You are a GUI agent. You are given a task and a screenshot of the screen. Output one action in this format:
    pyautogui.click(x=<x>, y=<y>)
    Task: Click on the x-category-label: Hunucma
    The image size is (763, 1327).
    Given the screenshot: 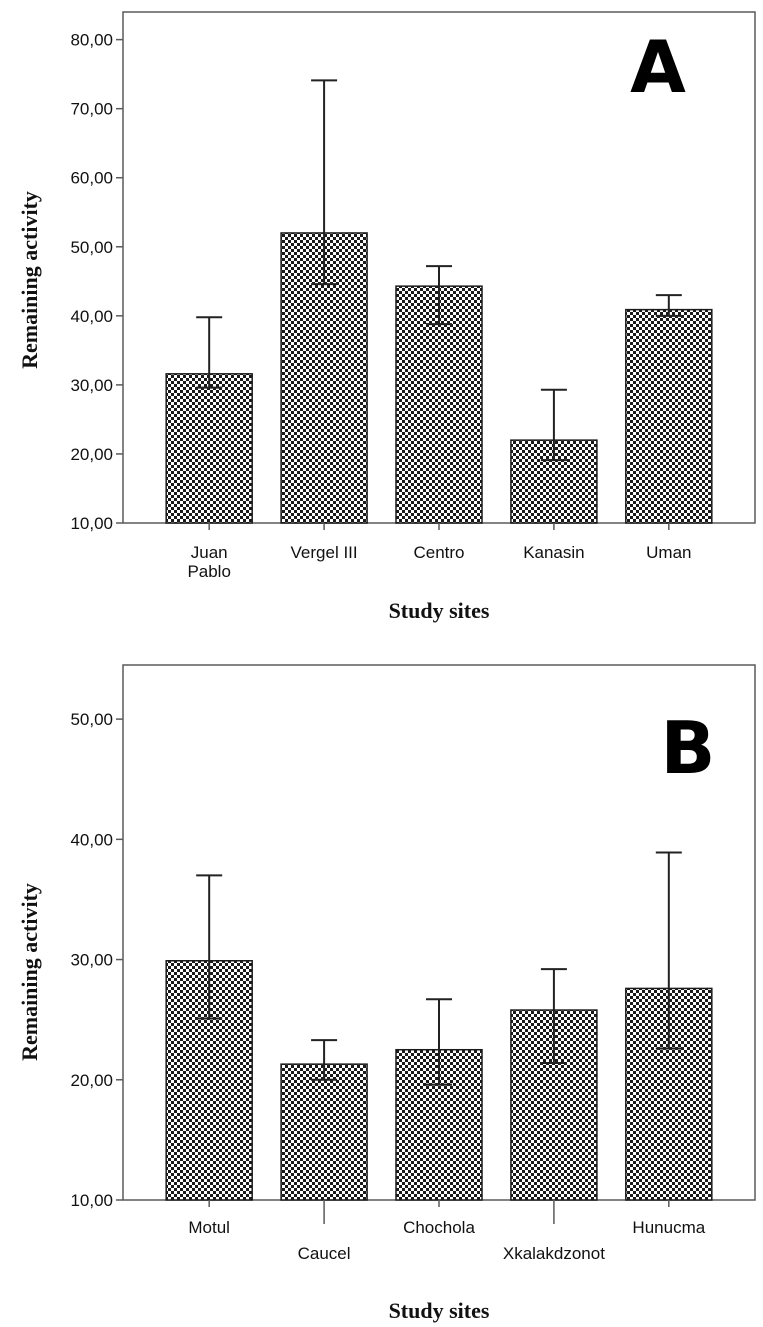 What is the action you would take?
    pyautogui.click(x=668, y=1227)
    